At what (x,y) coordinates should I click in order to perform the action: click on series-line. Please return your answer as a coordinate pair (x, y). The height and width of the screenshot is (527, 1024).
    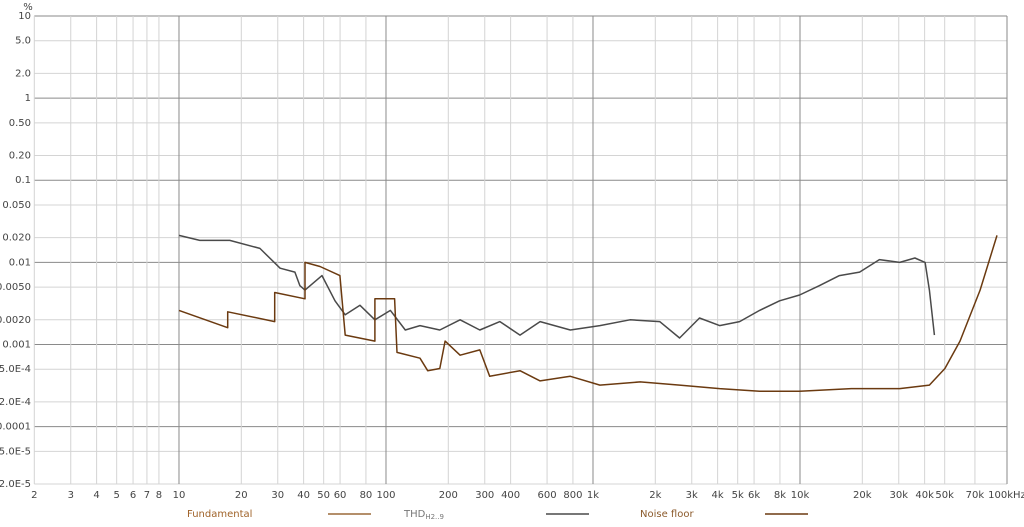
    Looking at the image, I should click on (557, 286).